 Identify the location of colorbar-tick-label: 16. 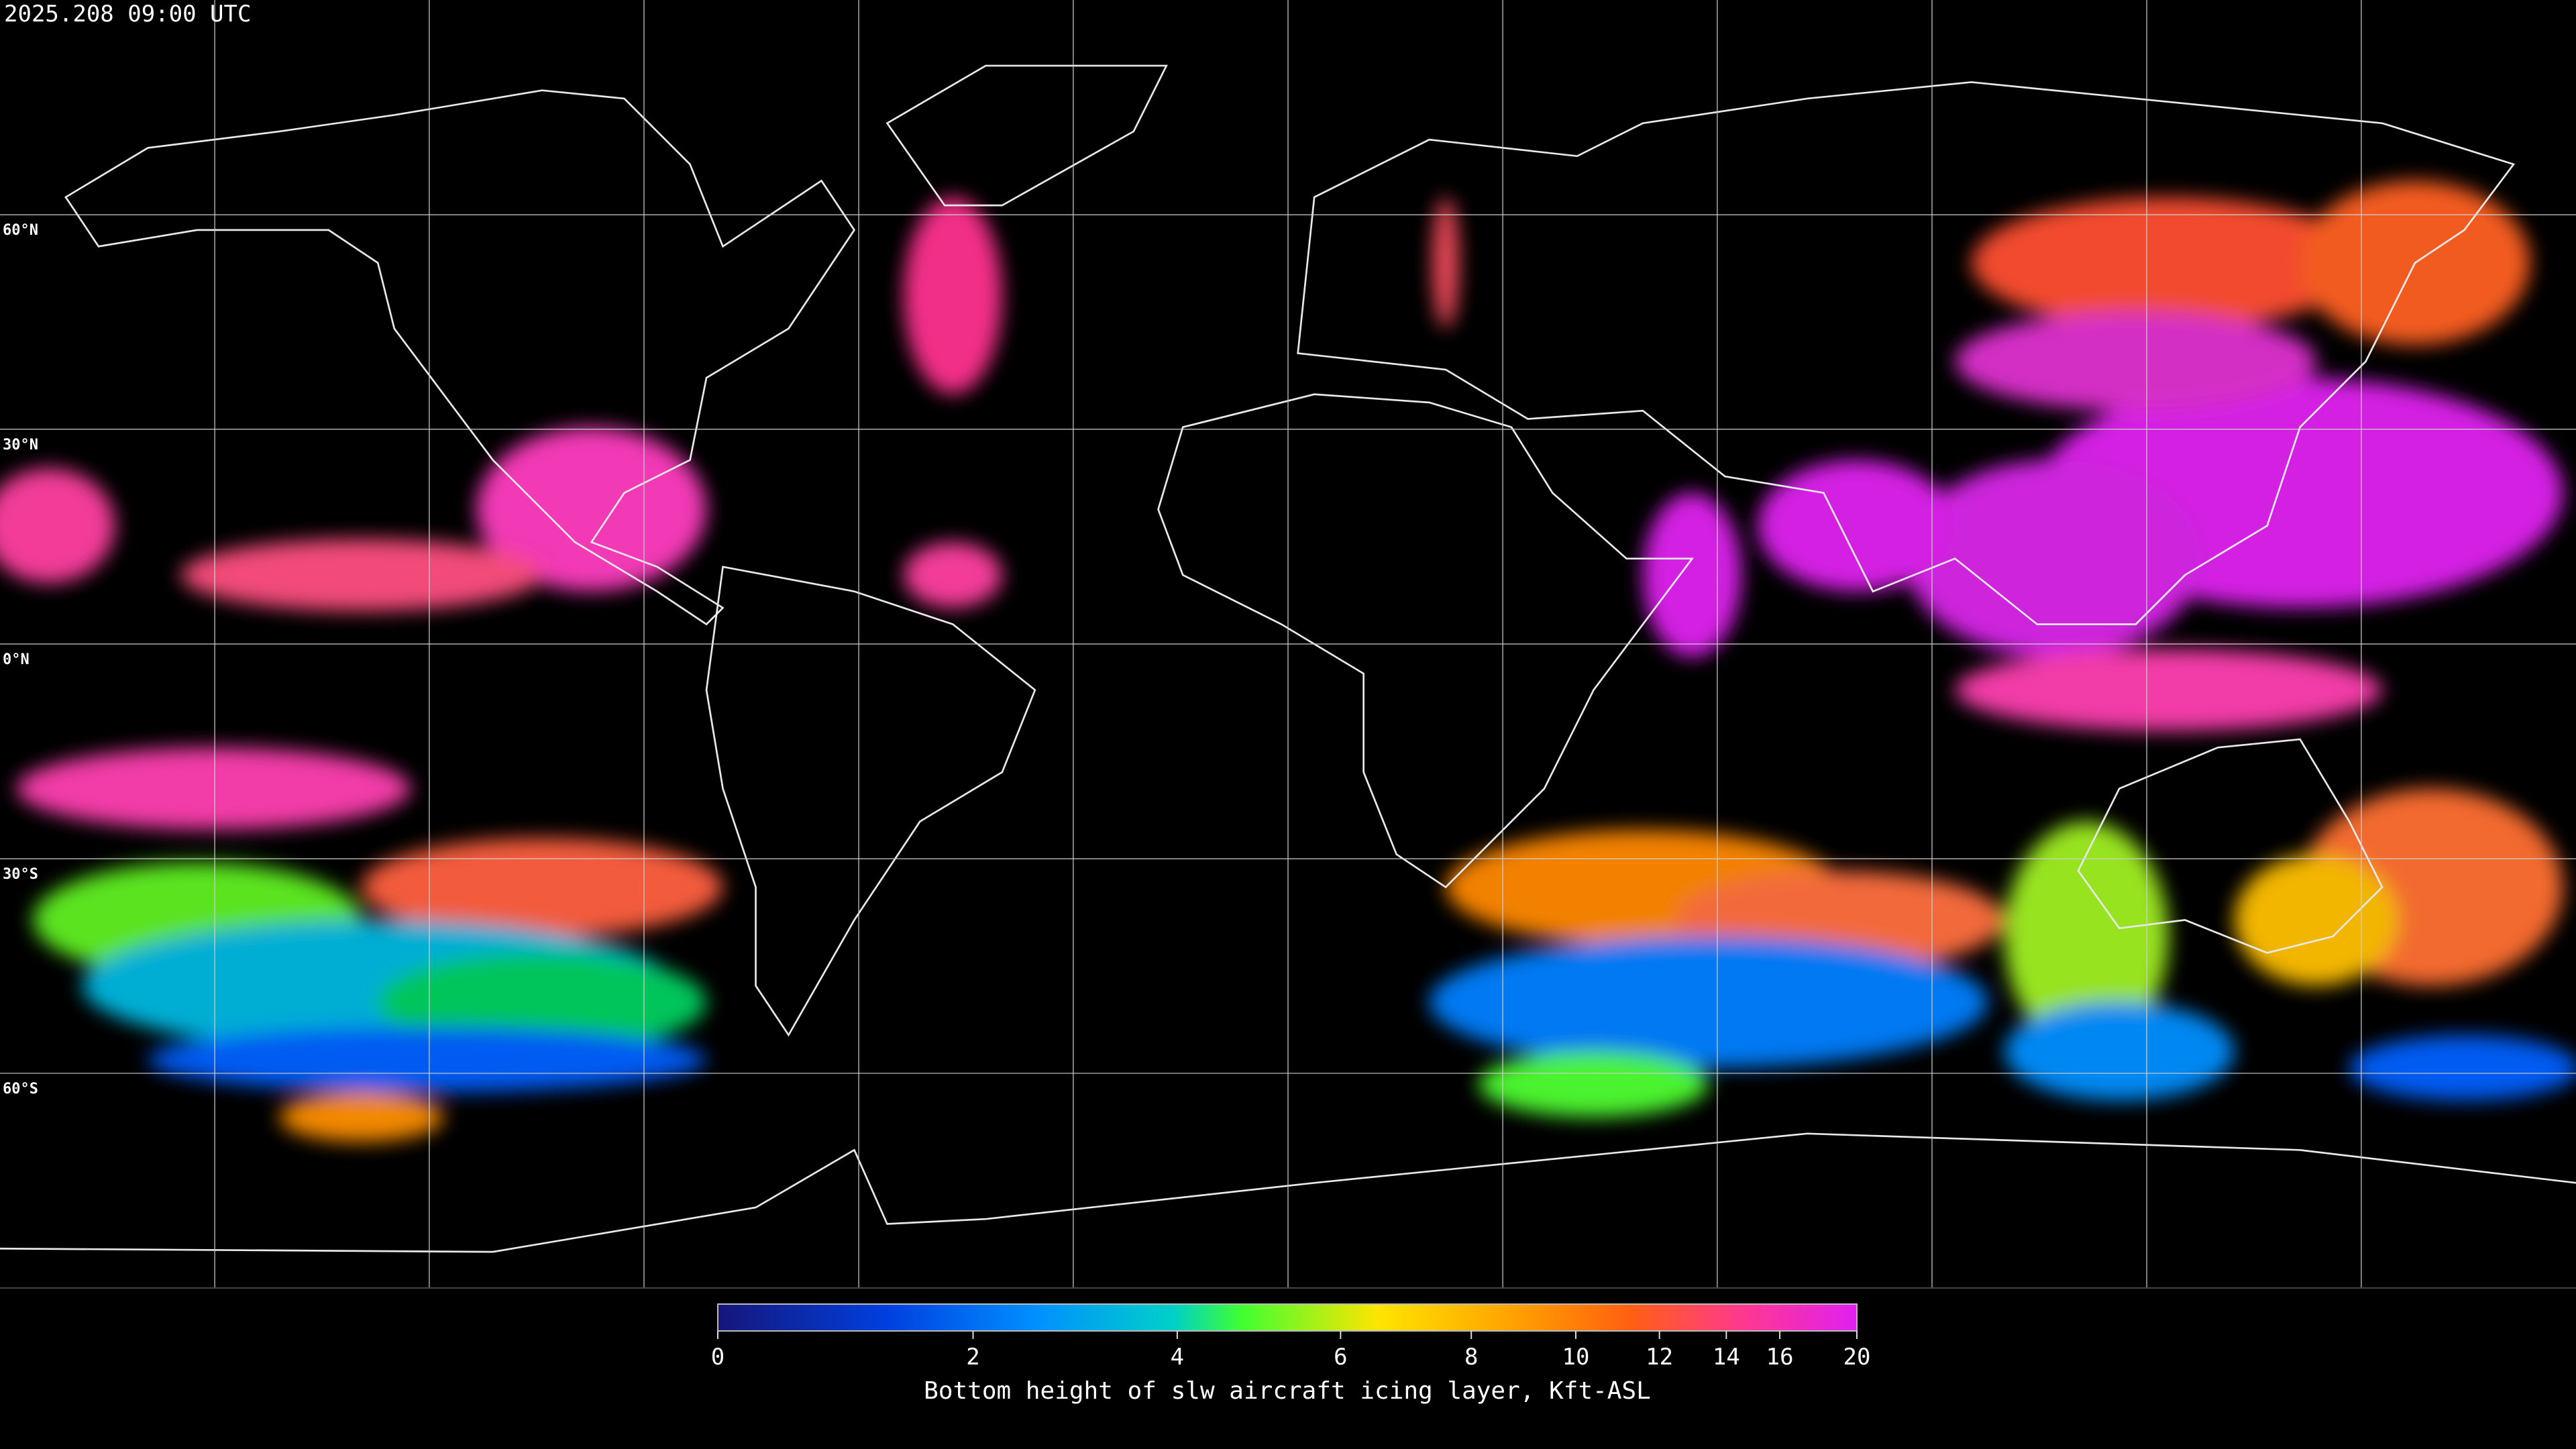
(1780, 1357).